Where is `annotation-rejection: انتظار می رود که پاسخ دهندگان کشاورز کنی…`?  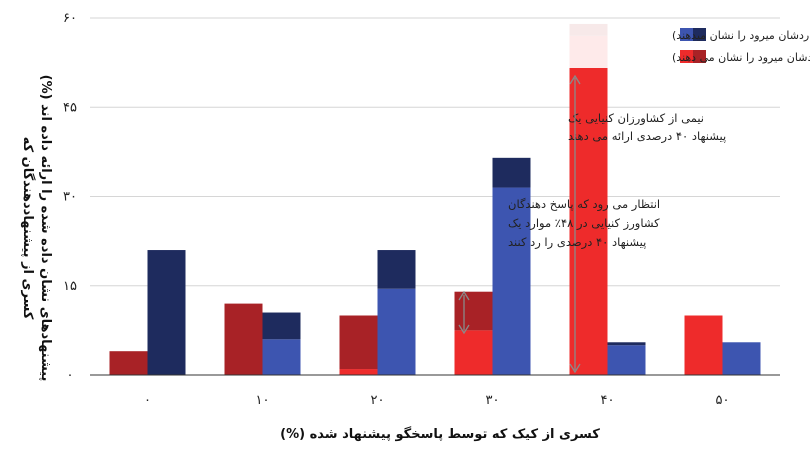 annotation-rejection: انتظار می رود که پاسخ دهندگان کشاورز کنی… is located at coordinates (559, 266).